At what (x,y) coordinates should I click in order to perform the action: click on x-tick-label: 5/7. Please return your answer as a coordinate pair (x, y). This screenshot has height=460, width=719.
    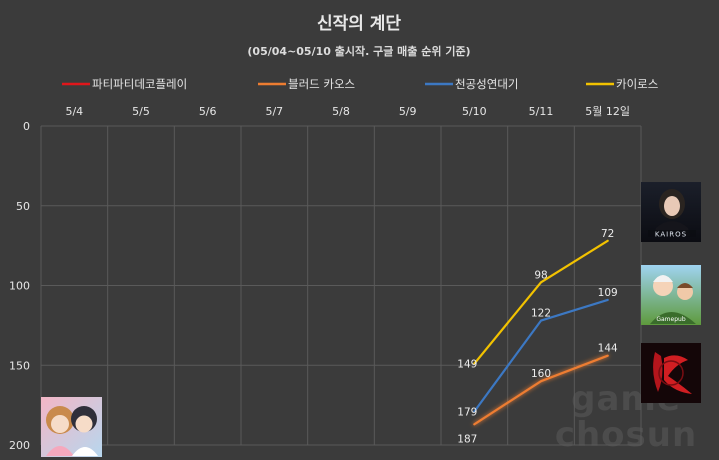
    Looking at the image, I should click on (274, 111).